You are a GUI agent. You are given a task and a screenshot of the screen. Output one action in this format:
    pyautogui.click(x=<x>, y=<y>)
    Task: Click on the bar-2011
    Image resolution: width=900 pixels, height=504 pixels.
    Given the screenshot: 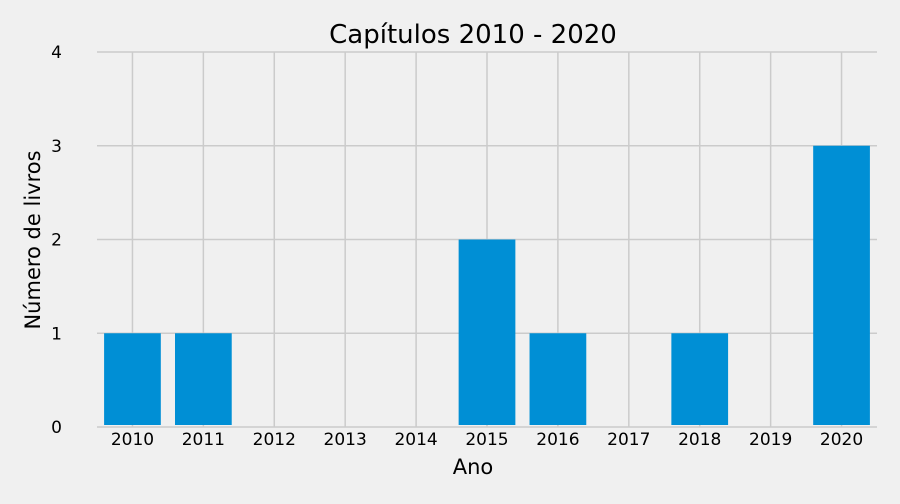 What is the action you would take?
    pyautogui.click(x=203, y=379)
    